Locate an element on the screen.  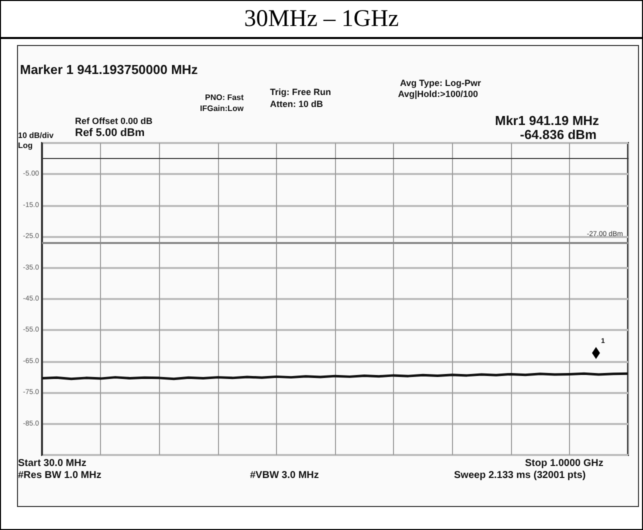
text: IFGain:Low is located at coordinates (222, 108).